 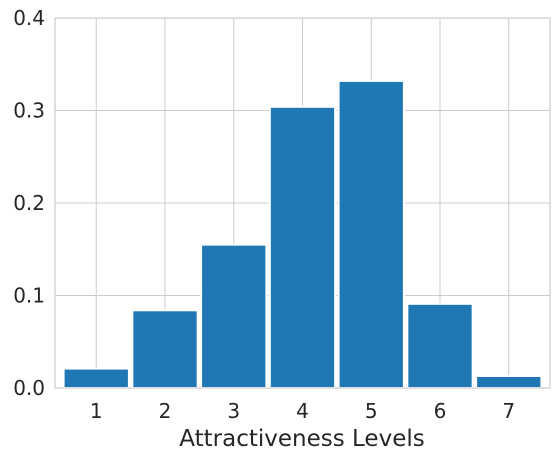 What do you see at coordinates (371, 411) in the screenshot?
I see `x-tick-label: 5` at bounding box center [371, 411].